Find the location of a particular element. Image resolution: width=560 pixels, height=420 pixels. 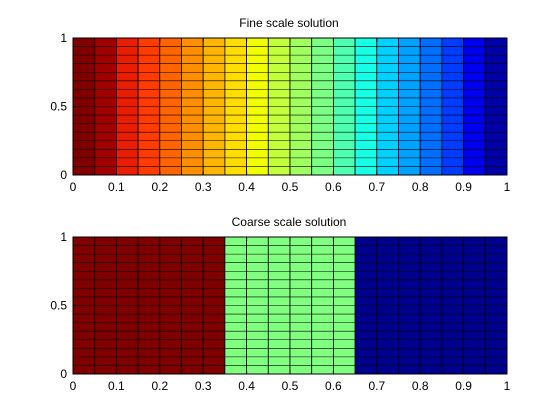

fine-x-tick-label: 1 is located at coordinates (507, 187).